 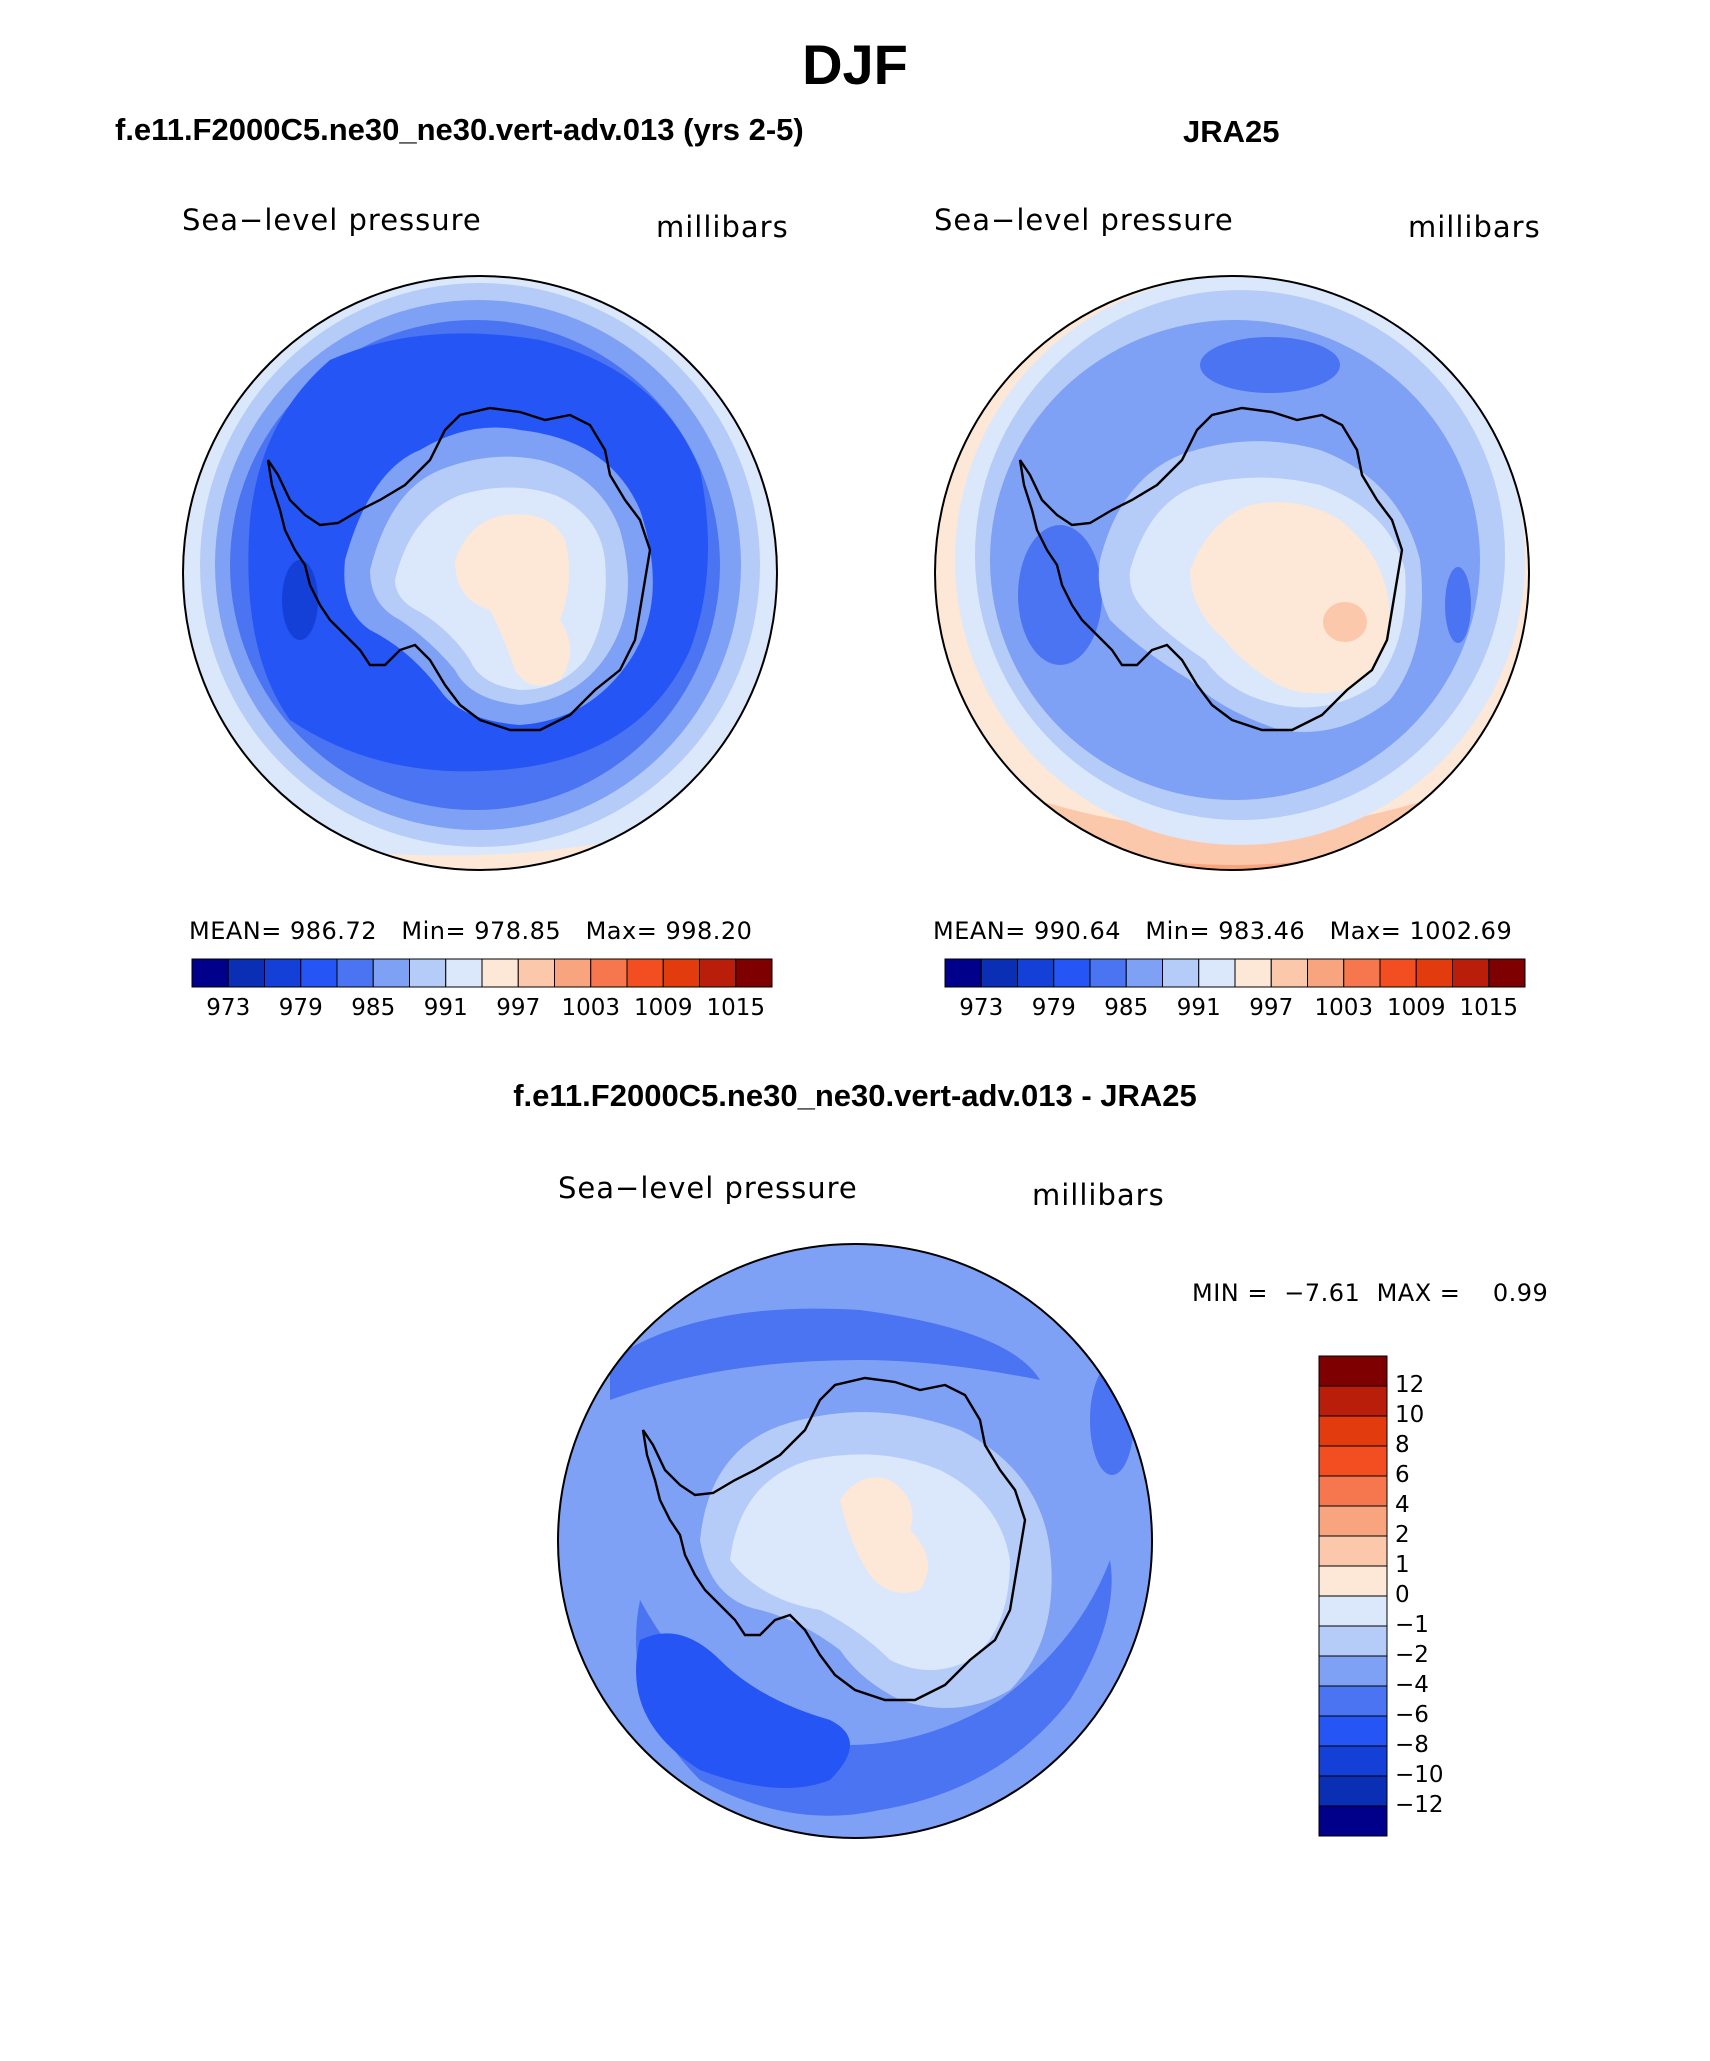 I want to click on obs-colorbar-tick-label: 973, so click(x=981, y=1008).